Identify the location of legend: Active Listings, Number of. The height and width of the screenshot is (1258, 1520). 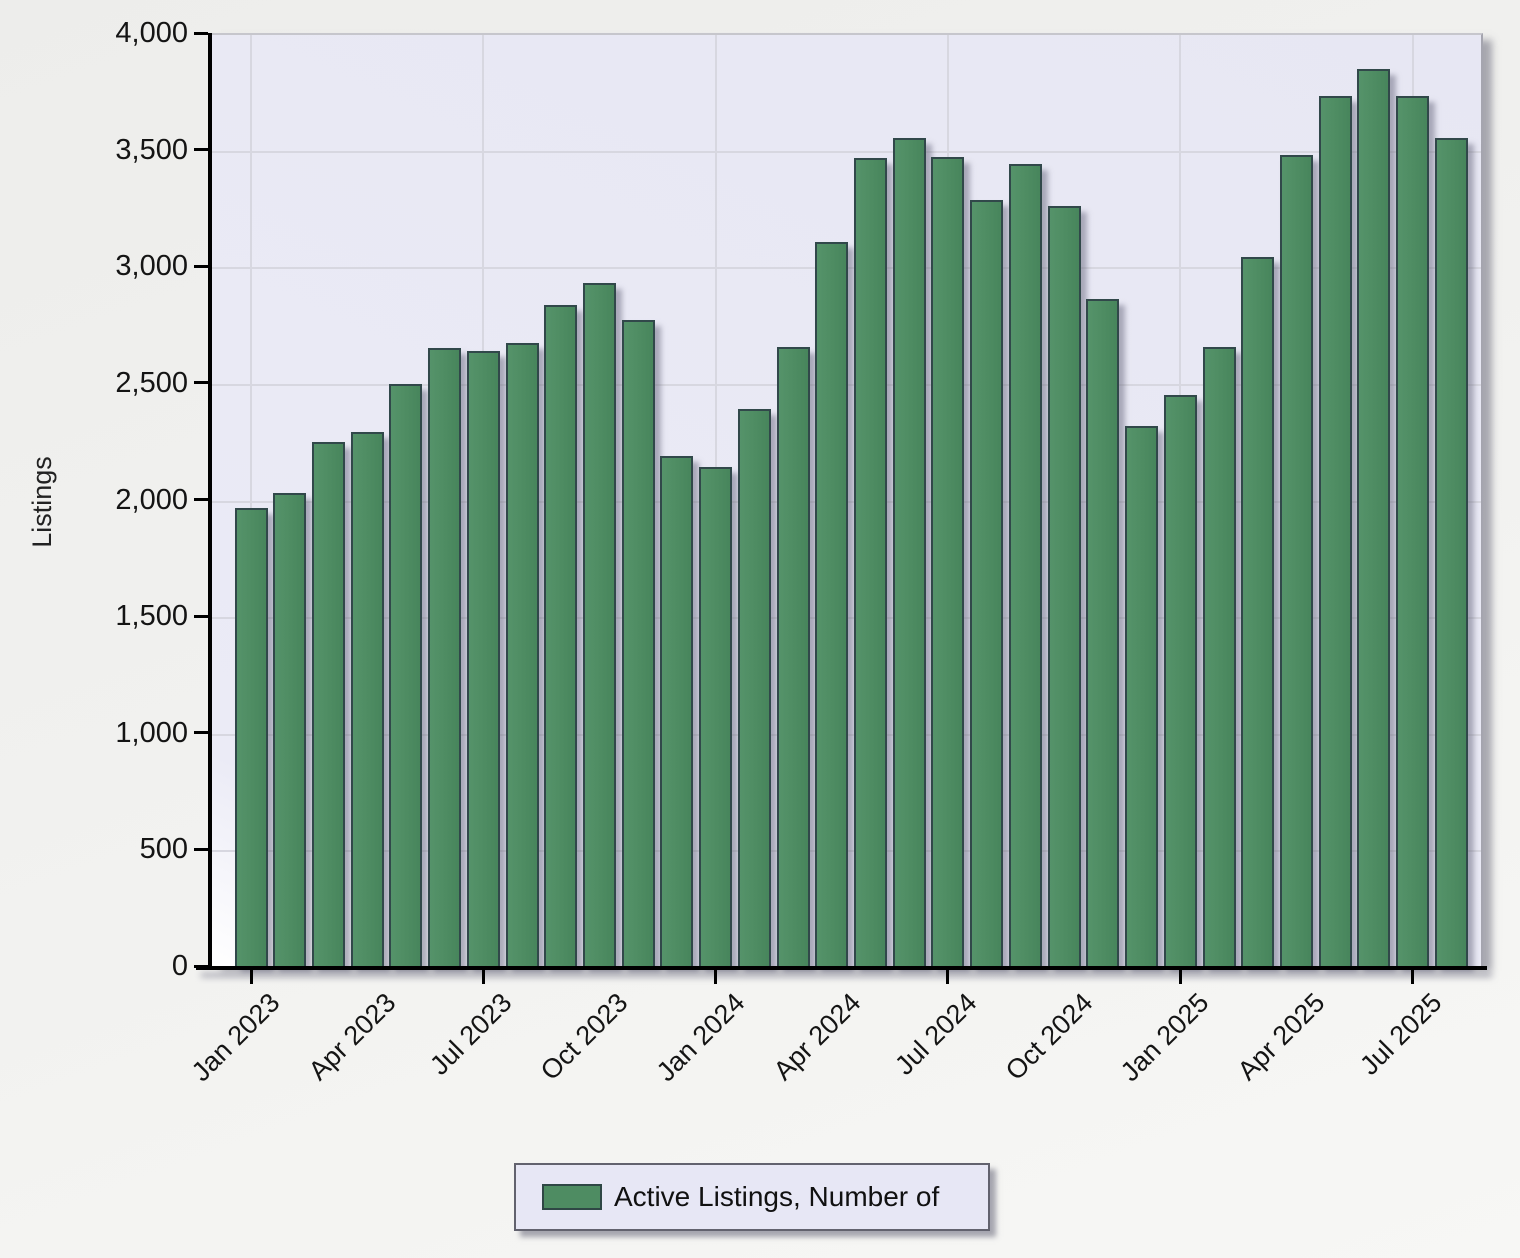
(752, 1197).